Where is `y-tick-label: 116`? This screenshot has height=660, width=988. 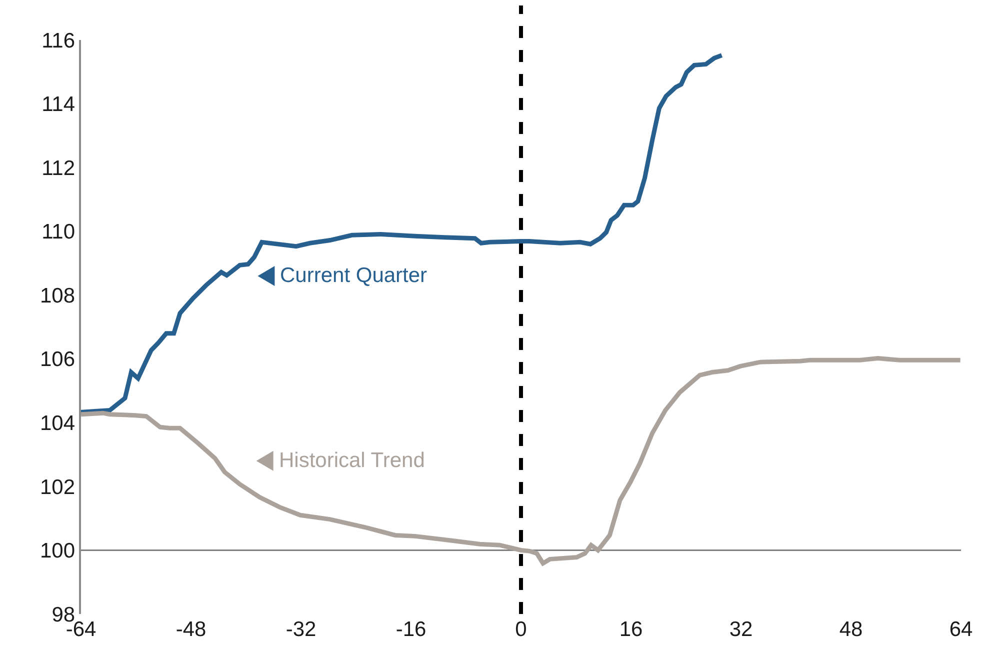 y-tick-label: 116 is located at coordinates (59, 40).